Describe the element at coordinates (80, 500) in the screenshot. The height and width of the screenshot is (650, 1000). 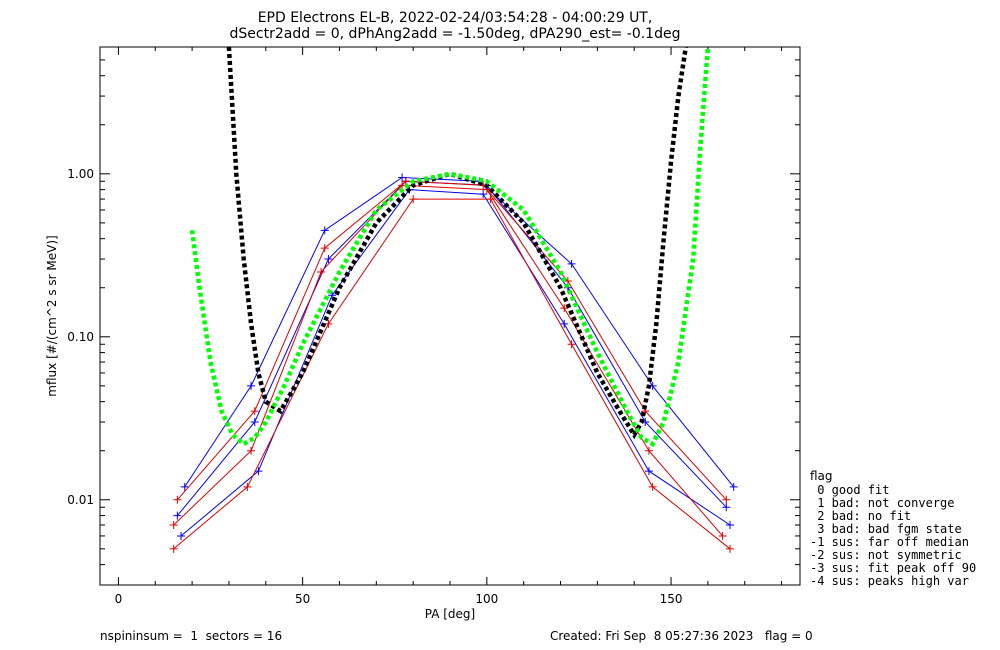
I see `y-tick-label: 0.01` at that location.